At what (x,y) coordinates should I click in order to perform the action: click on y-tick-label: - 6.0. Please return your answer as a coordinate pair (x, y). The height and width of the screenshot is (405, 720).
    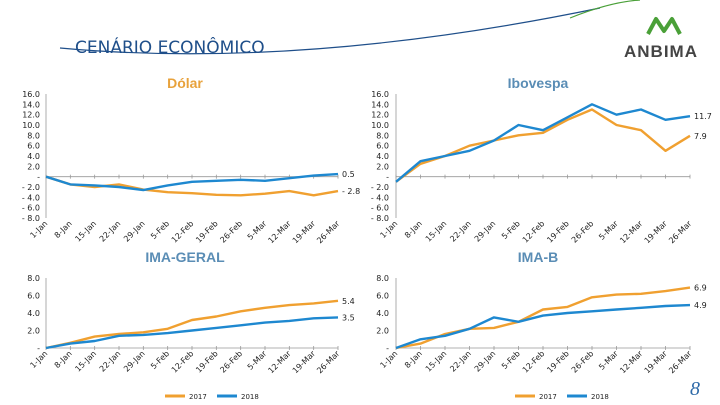
    Looking at the image, I should click on (31, 208).